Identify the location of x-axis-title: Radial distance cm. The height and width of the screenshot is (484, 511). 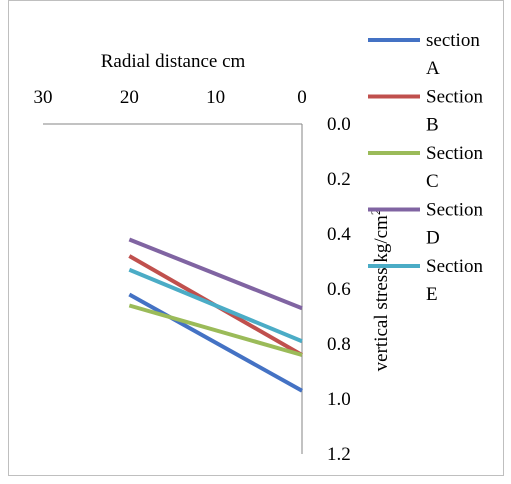
(173, 61).